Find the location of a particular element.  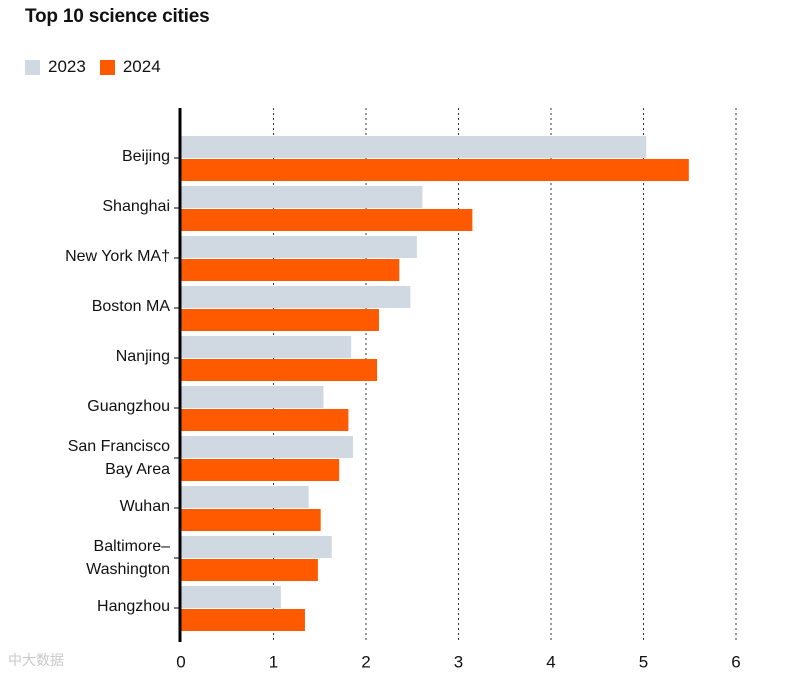

category-label-6-line-0: San Francisco is located at coordinates (119, 446).